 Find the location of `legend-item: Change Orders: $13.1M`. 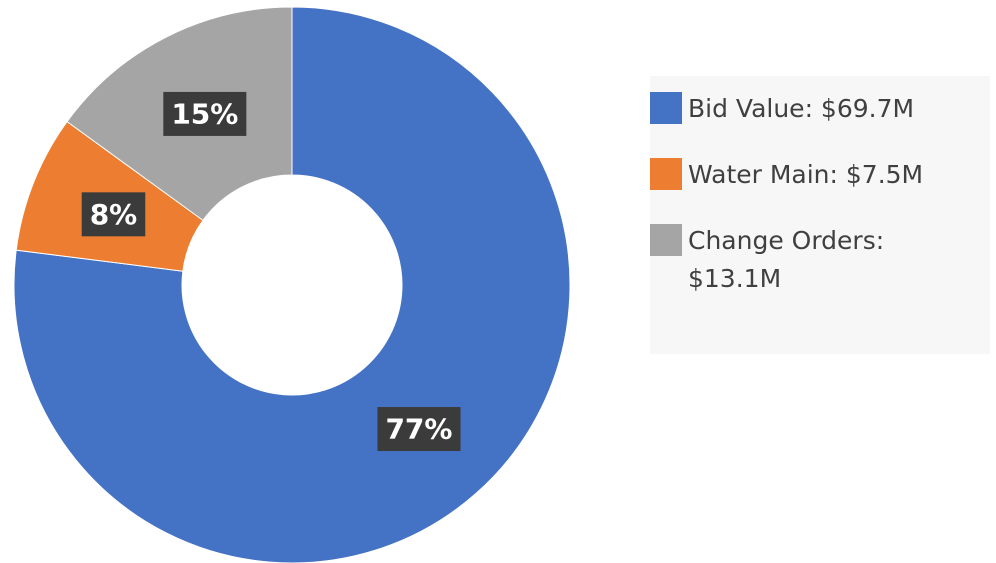

legend-item: Change Orders: $13.1M is located at coordinates (820, 260).